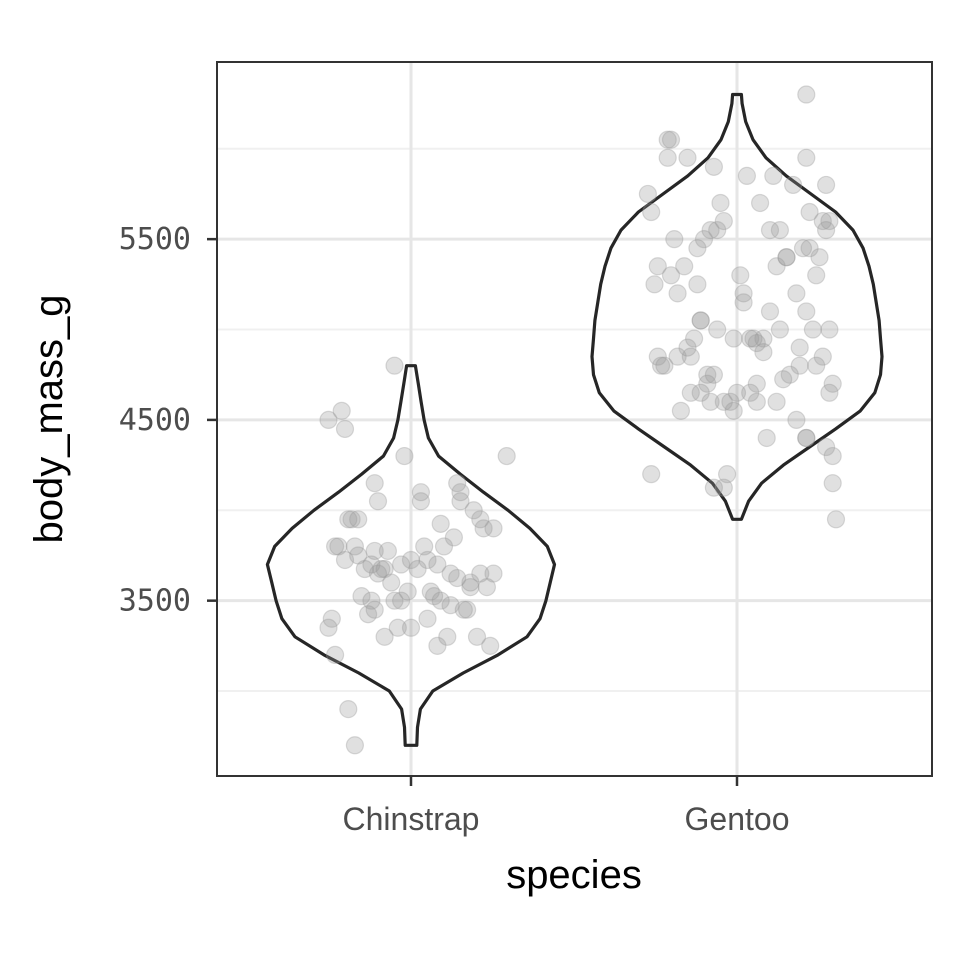 The height and width of the screenshot is (960, 960). What do you see at coordinates (411, 819) in the screenshot?
I see `x-tick-label: Chinstrap` at bounding box center [411, 819].